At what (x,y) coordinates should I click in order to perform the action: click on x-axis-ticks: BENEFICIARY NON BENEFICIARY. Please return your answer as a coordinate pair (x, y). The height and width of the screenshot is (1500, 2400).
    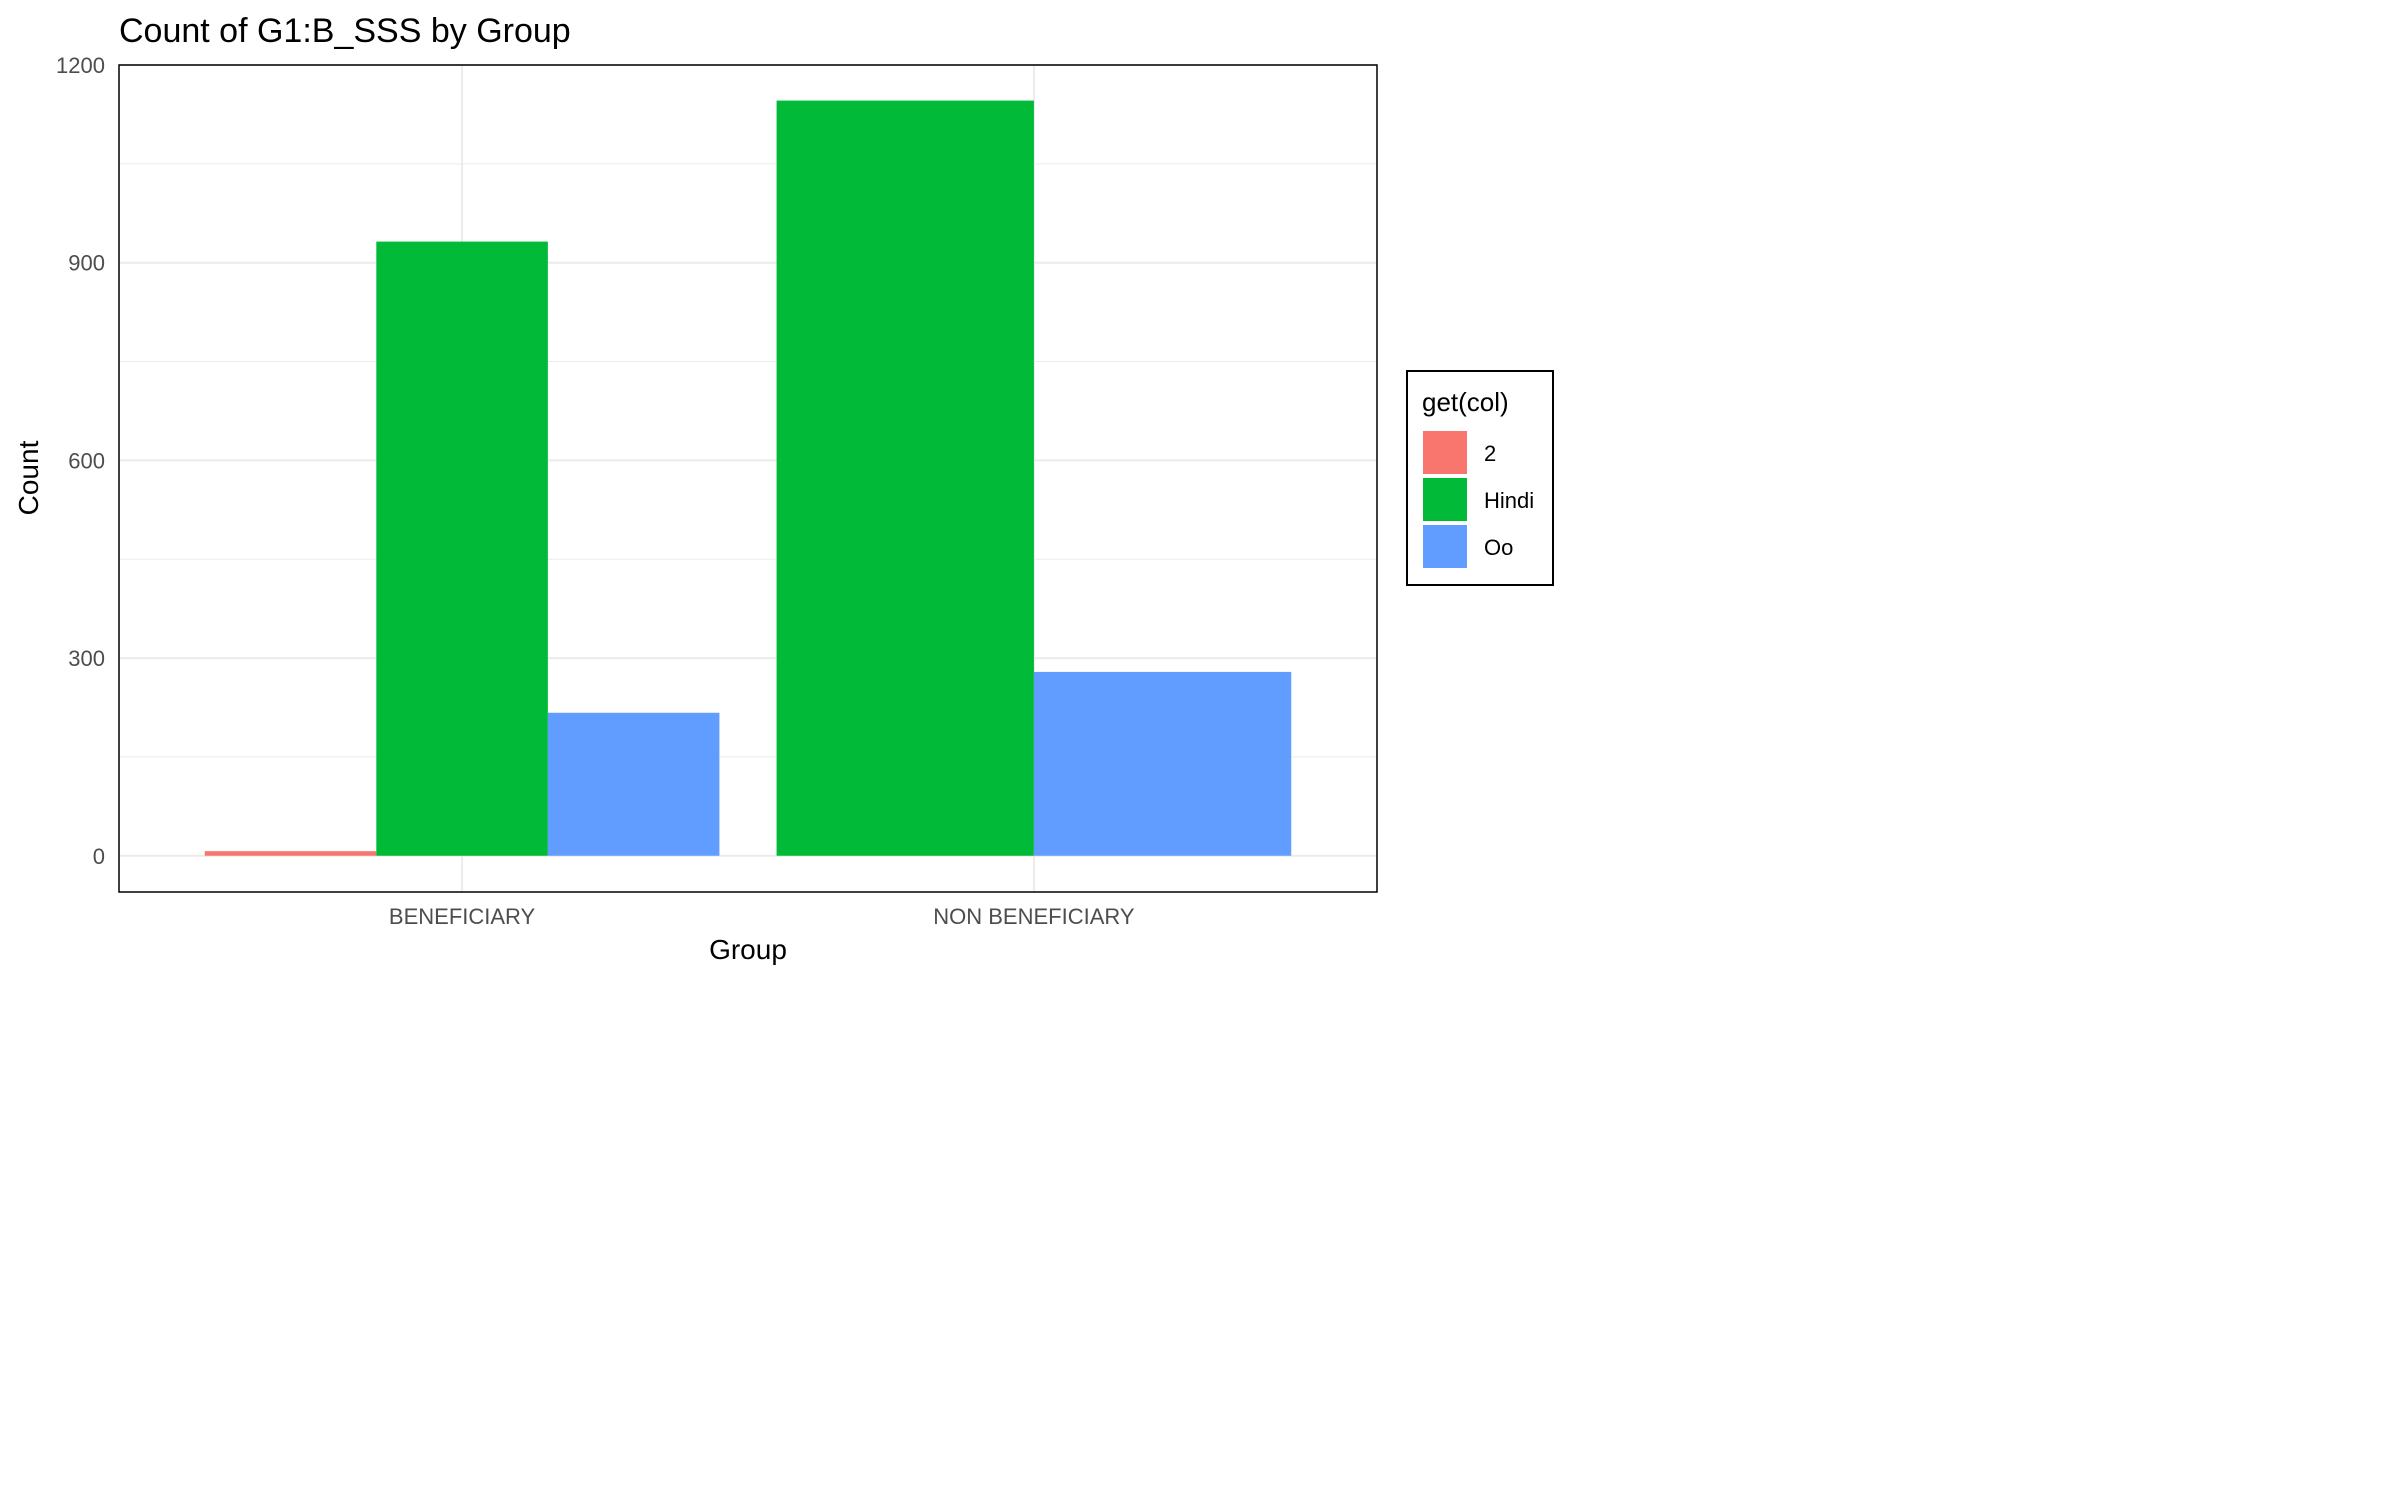
    Looking at the image, I should click on (762, 916).